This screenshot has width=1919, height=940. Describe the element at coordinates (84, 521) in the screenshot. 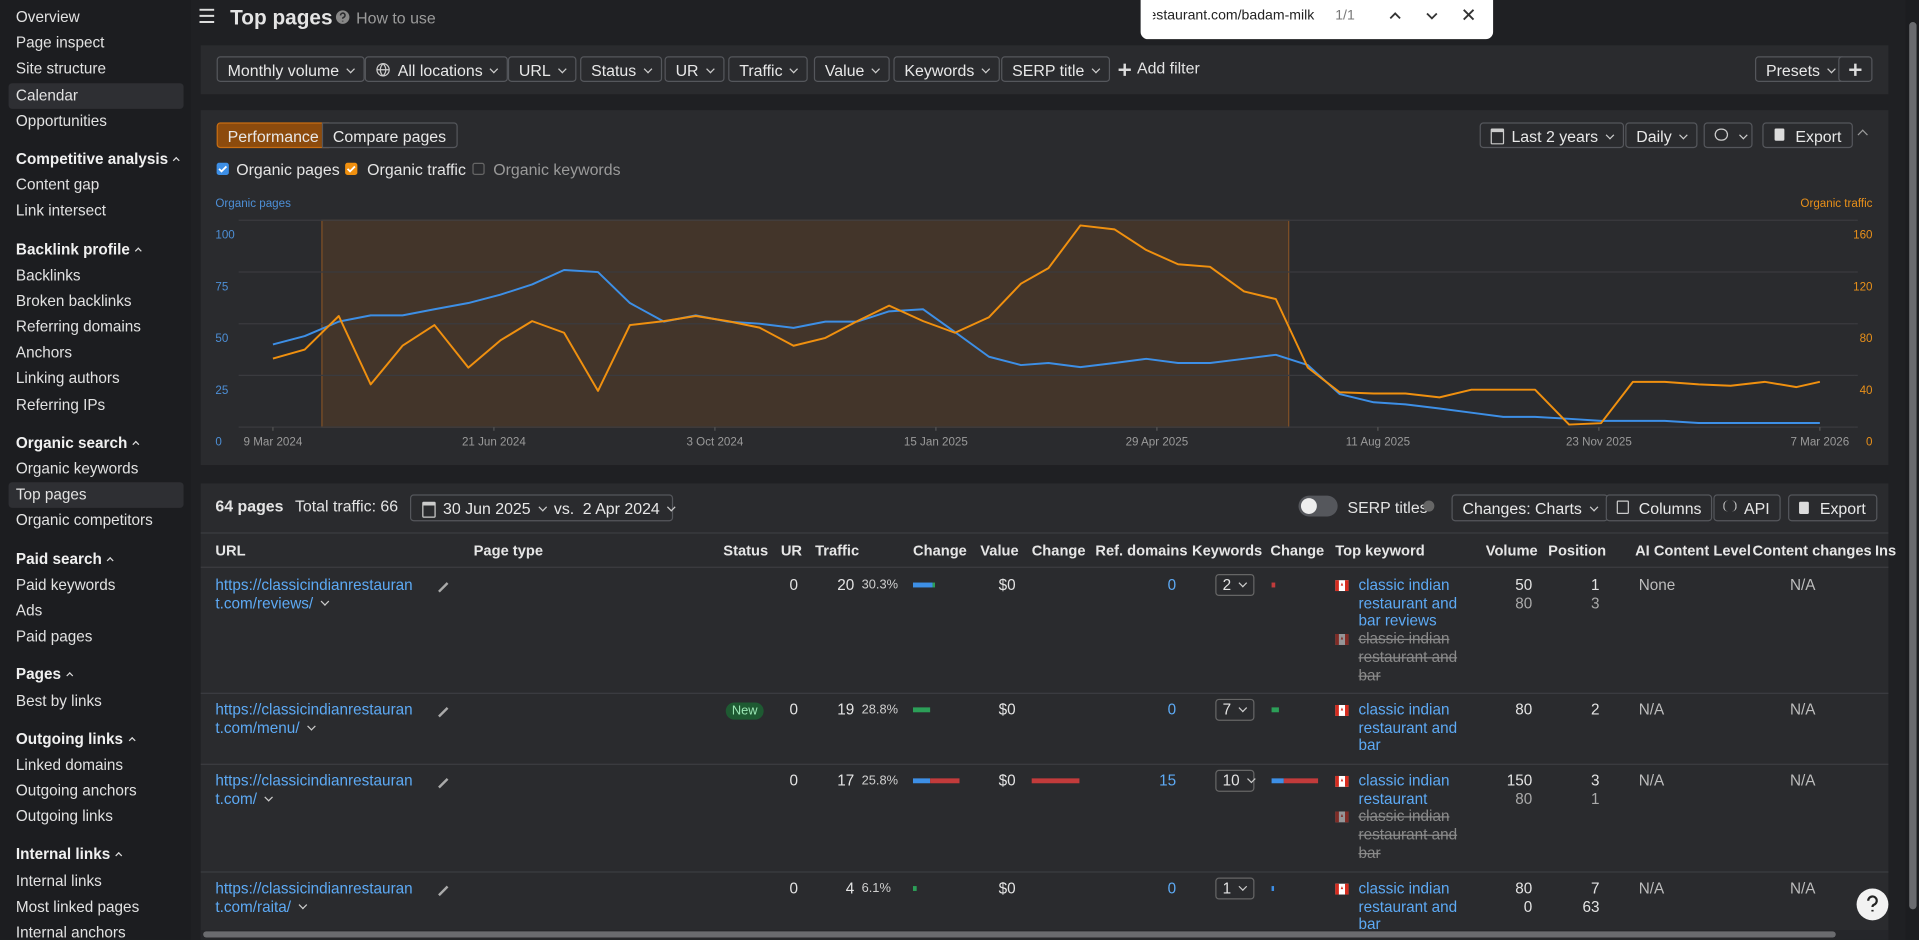

I see `sidebar-link: Organic competitors` at that location.